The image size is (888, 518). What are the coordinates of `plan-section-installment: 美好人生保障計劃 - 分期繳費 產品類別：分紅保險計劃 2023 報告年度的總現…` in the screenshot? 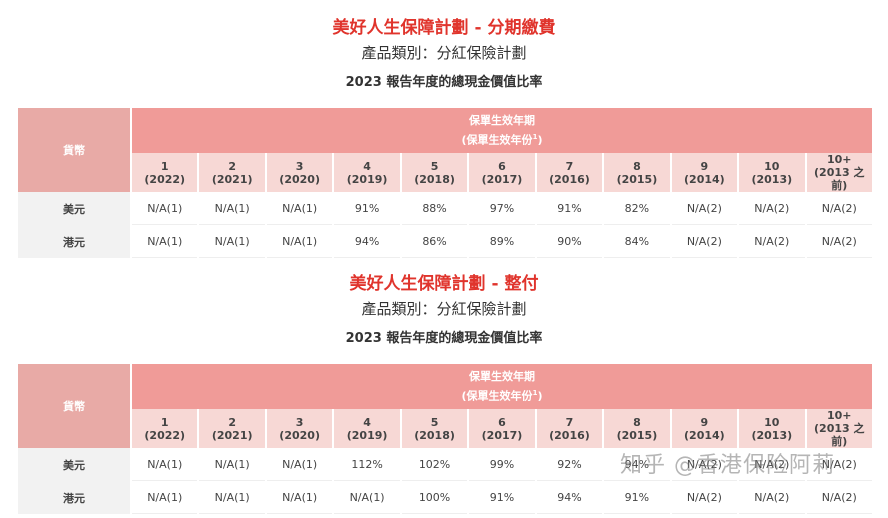 It's located at (444, 54).